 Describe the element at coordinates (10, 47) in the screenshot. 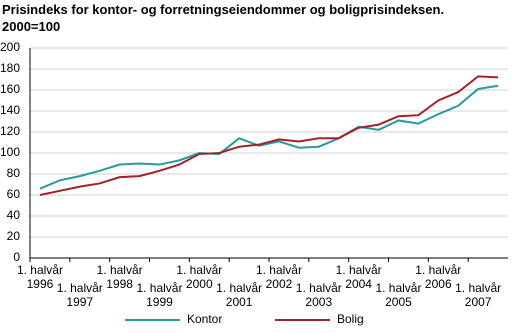

I see `y-tick-label: 200` at that location.